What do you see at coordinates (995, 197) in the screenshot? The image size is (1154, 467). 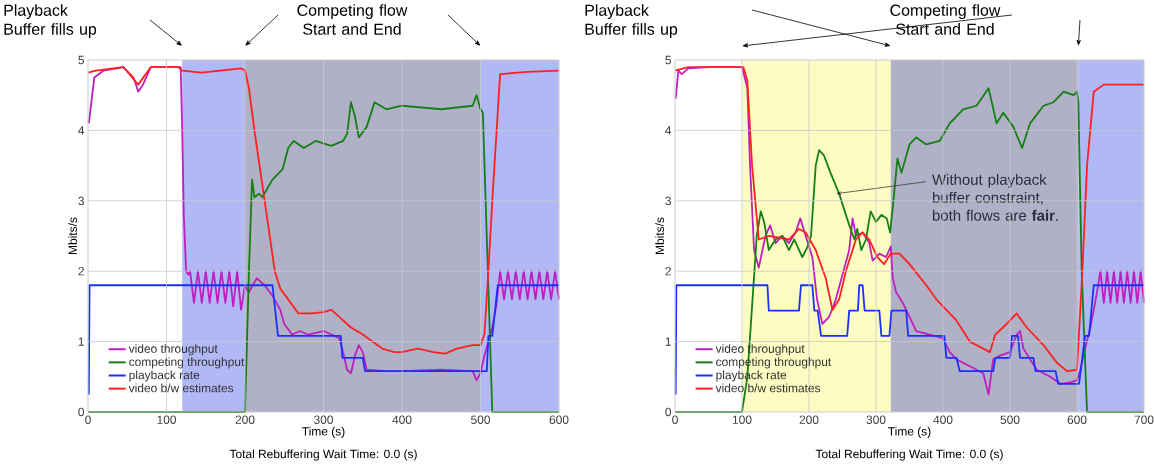 I see `annotation: Without playback buffer constraint, both flows are fair.` at bounding box center [995, 197].